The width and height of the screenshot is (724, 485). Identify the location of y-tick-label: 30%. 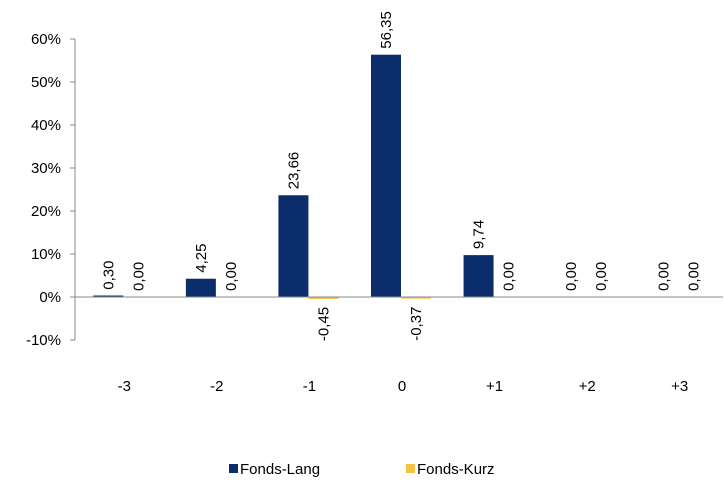
(46, 168).